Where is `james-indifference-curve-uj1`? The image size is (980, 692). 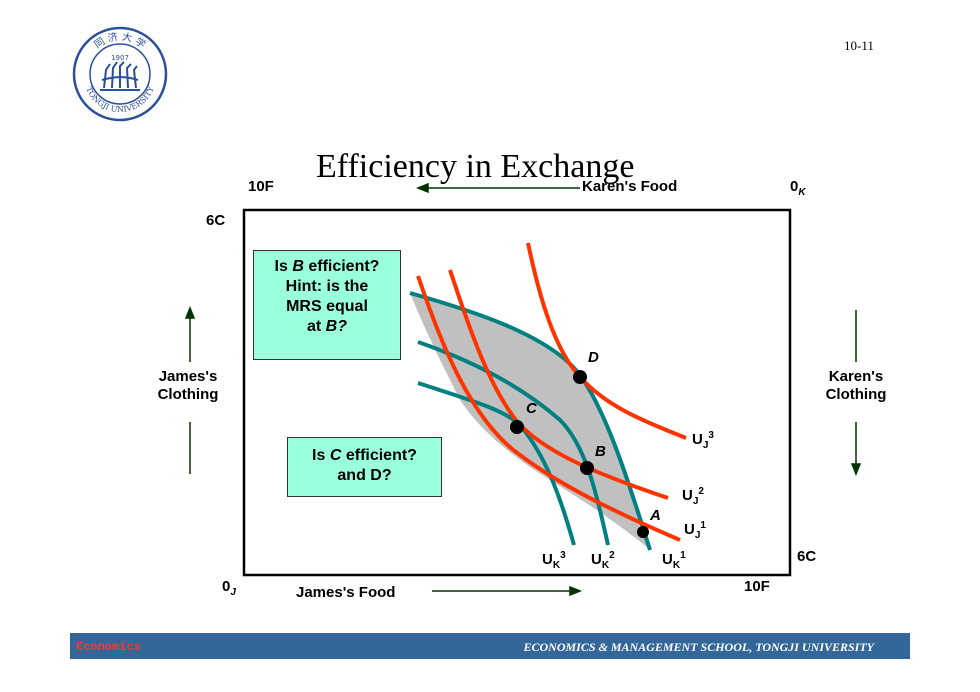
james-indifference-curve-uj1 is located at coordinates (548, 408).